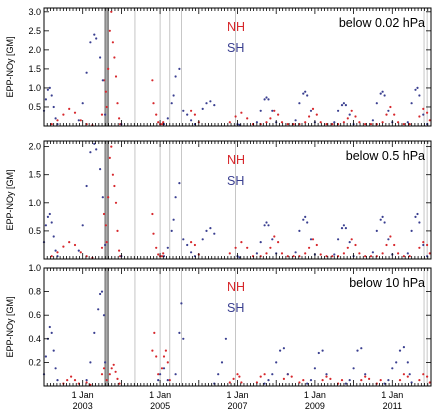  Describe the element at coordinates (34, 50) in the screenshot. I see `y-tick-label: 2.0` at that location.